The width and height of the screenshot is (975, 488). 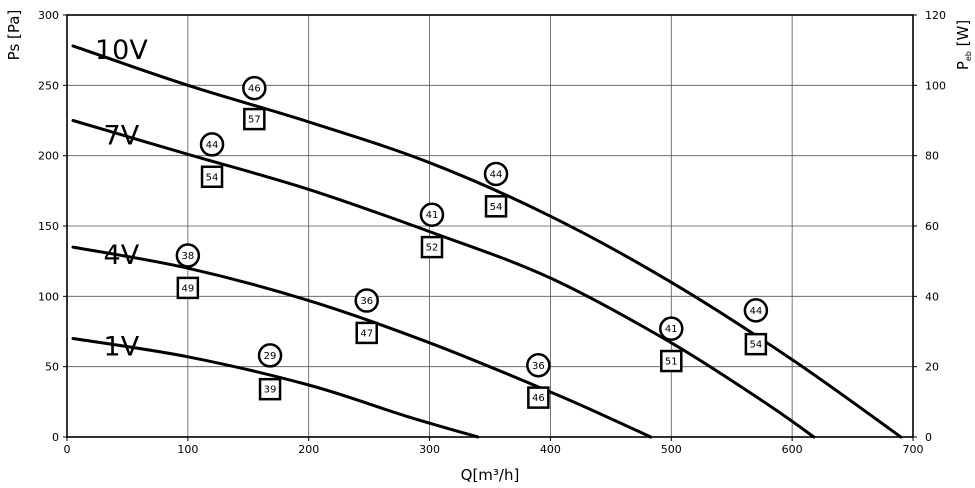 I want to click on curve-labels: 10V 7V 4V 1V, so click(x=121, y=199).